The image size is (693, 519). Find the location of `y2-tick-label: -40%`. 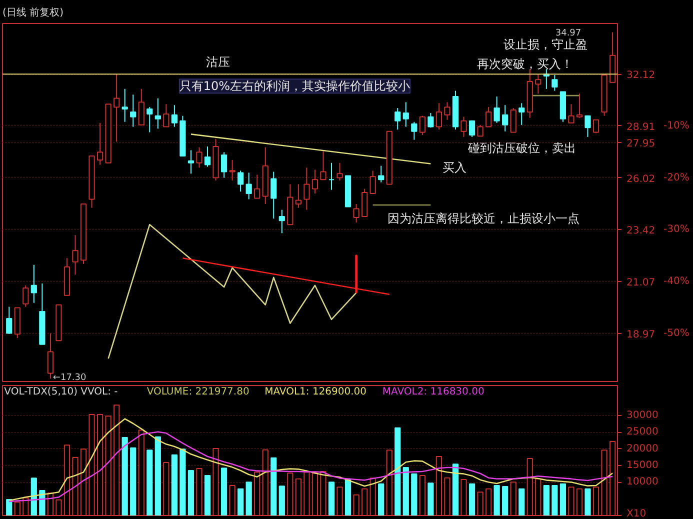

y2-tick-label: -40% is located at coordinates (677, 282).